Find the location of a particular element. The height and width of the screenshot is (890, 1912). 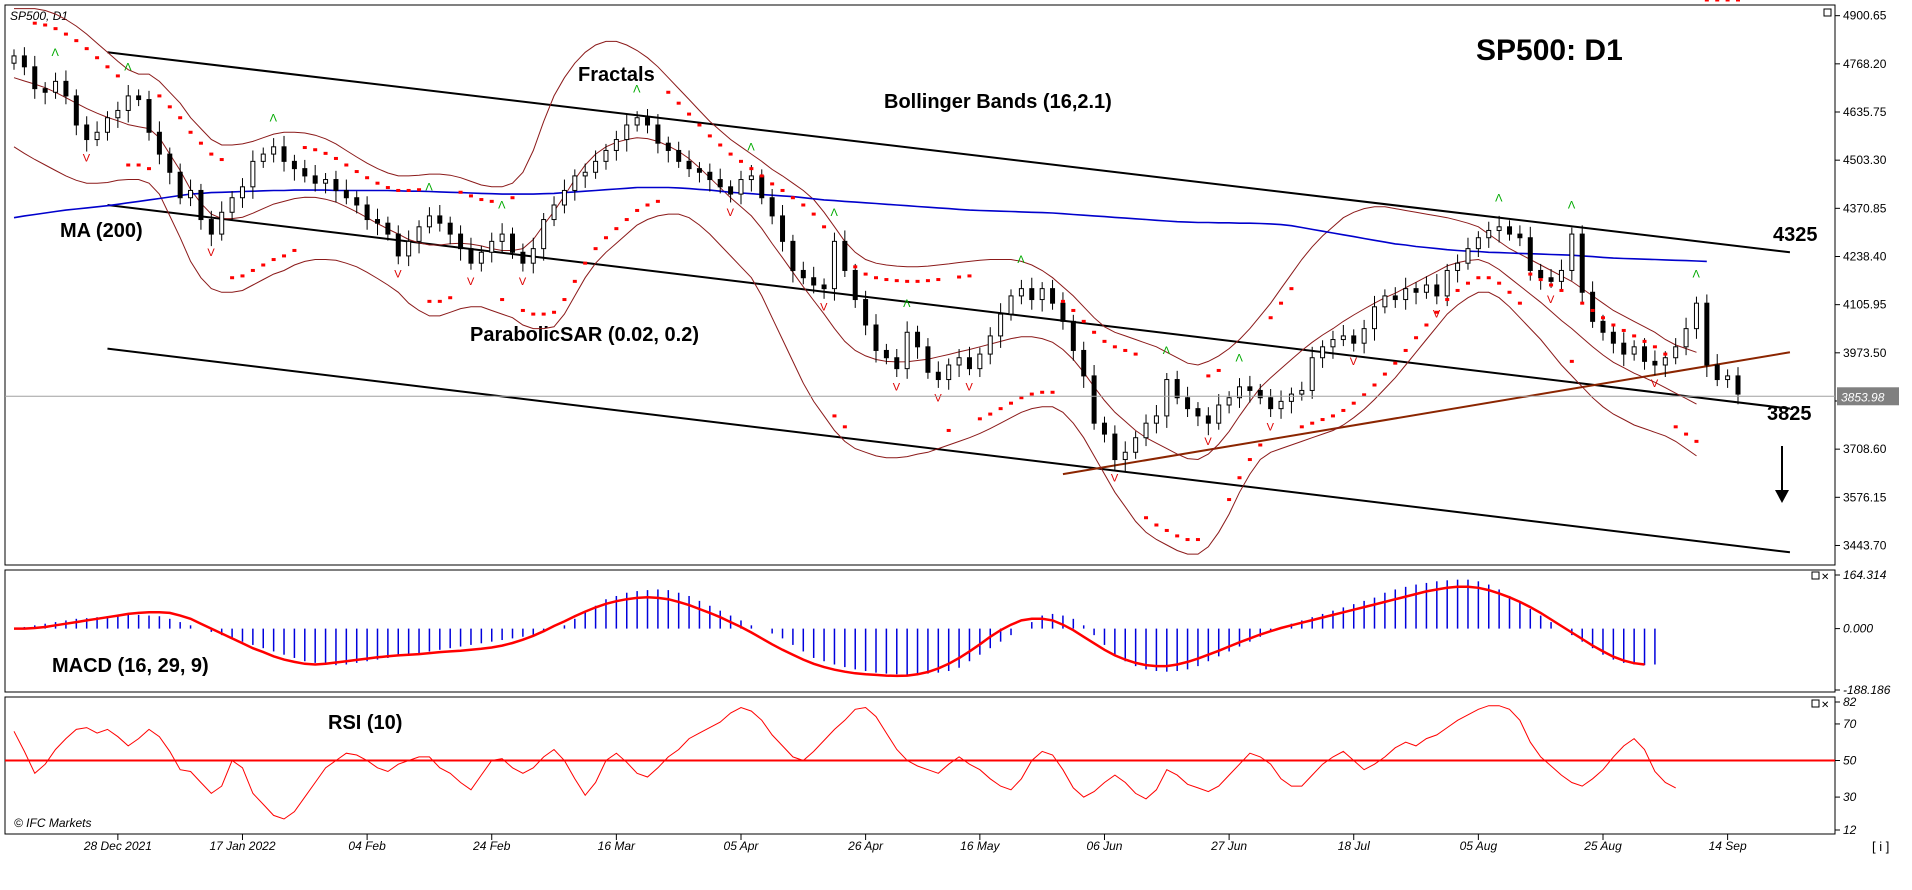

rsi-panel is located at coordinates (920, 765).